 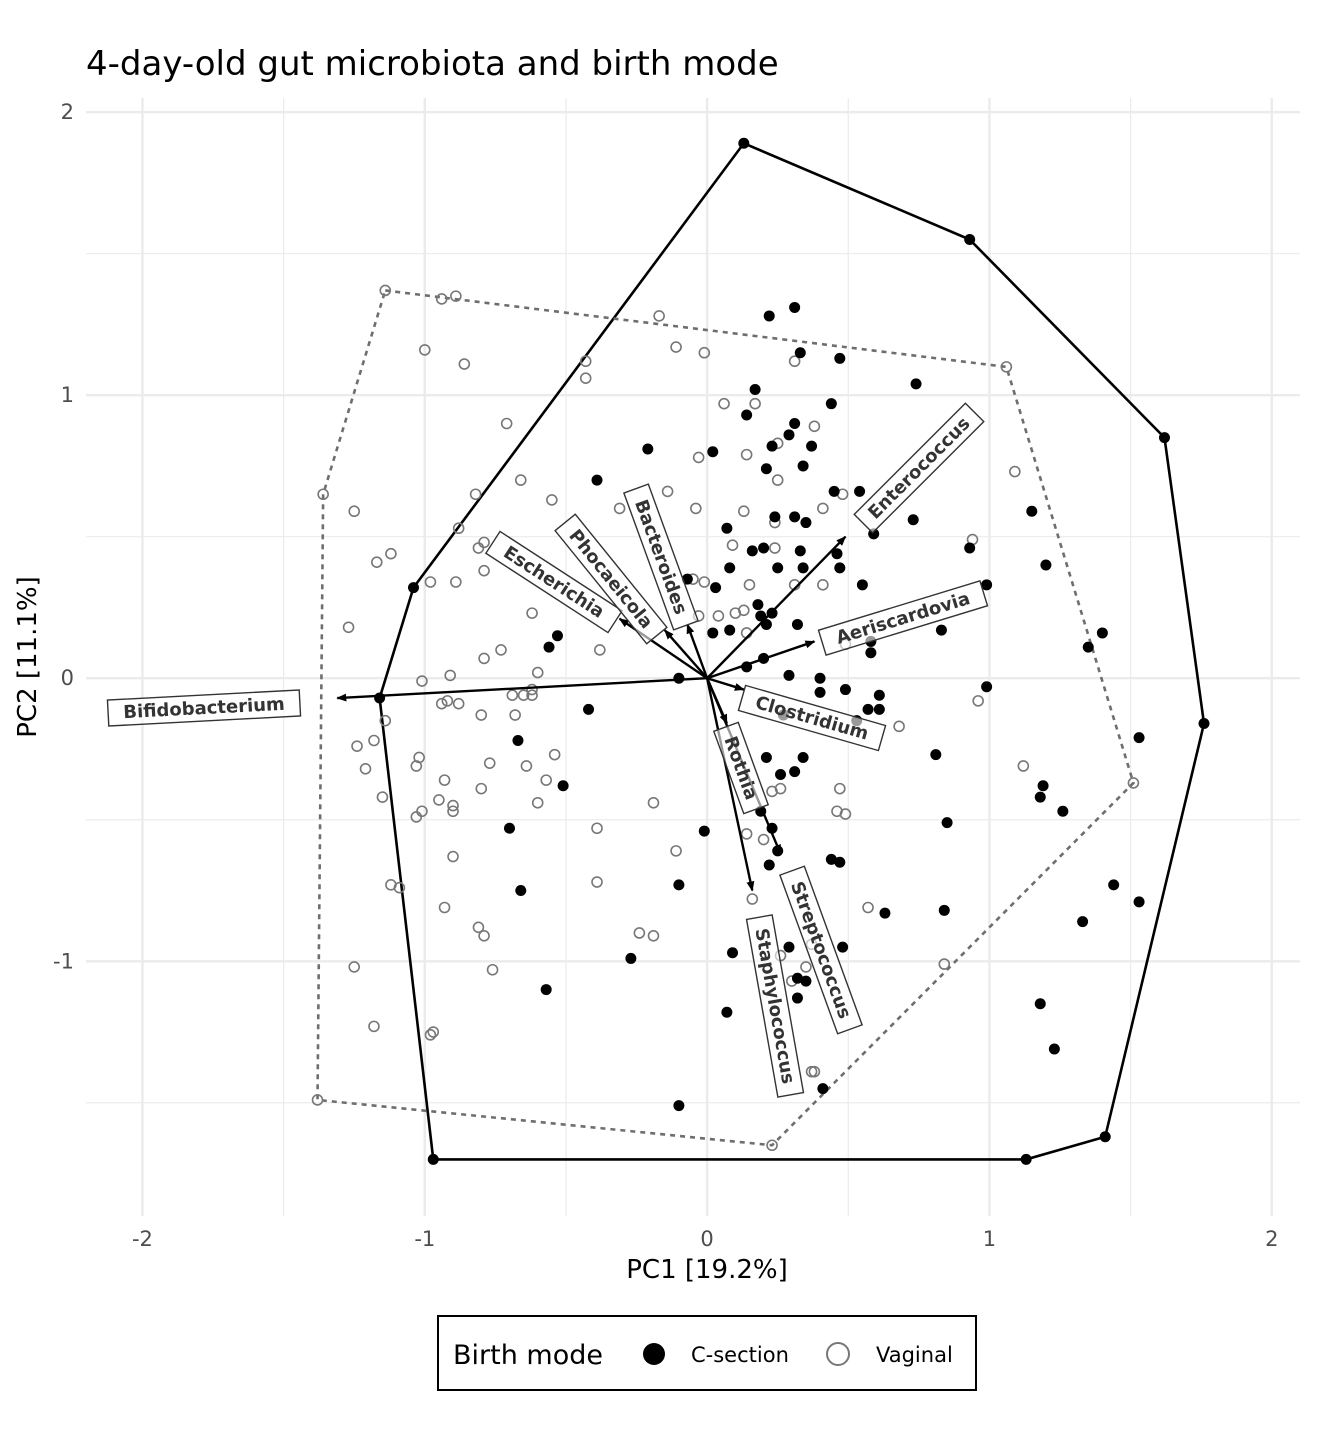 I want to click on loading-label-enterococcus: Enterococcus, so click(x=919, y=468).